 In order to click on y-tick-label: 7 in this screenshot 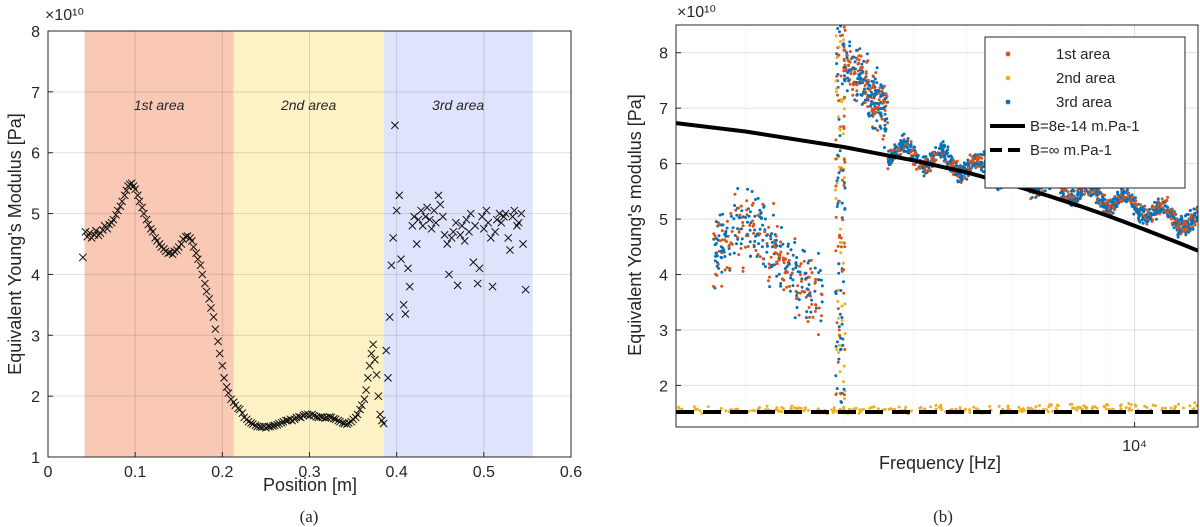, I will do `click(663, 109)`.